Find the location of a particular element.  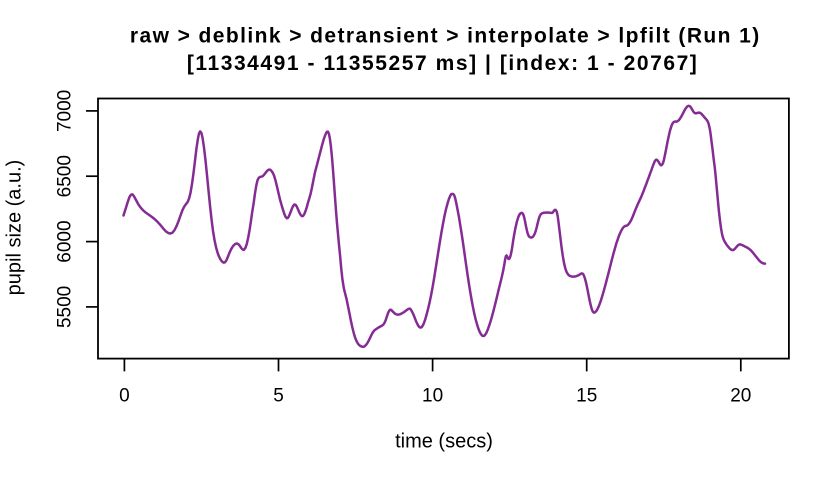

svg-text: 15 is located at coordinates (586, 396).